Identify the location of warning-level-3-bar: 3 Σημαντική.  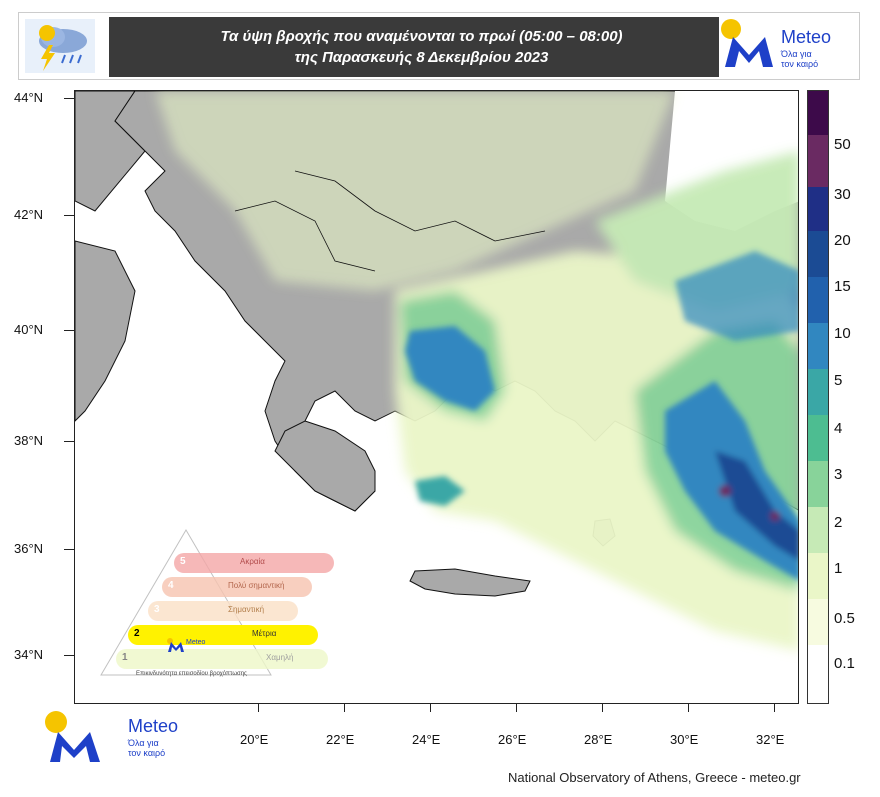
(223, 611).